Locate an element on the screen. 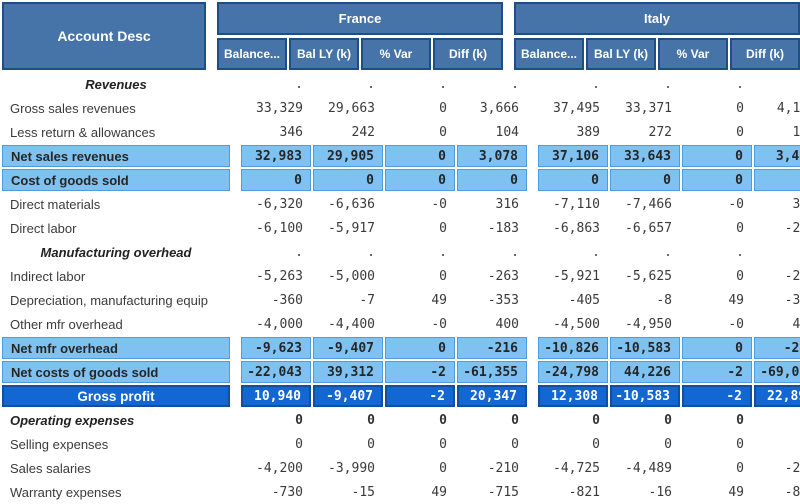 Image resolution: width=800 pixels, height=504 pixels. row-italy-values: 0 0 0 0 is located at coordinates (669, 420).